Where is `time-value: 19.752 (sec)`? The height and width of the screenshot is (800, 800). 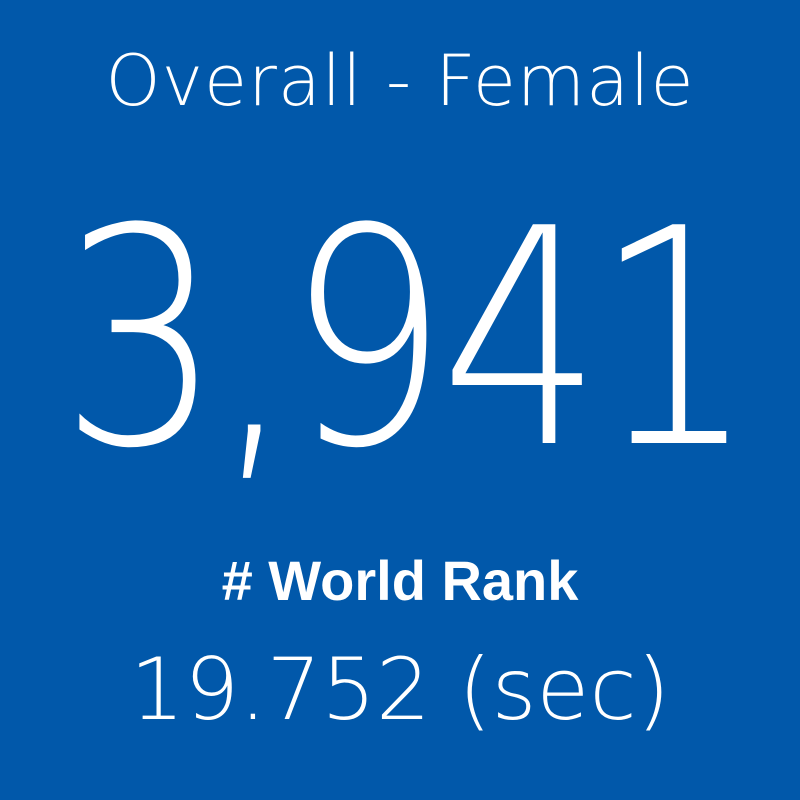
time-value: 19.752 (sec) is located at coordinates (400, 690).